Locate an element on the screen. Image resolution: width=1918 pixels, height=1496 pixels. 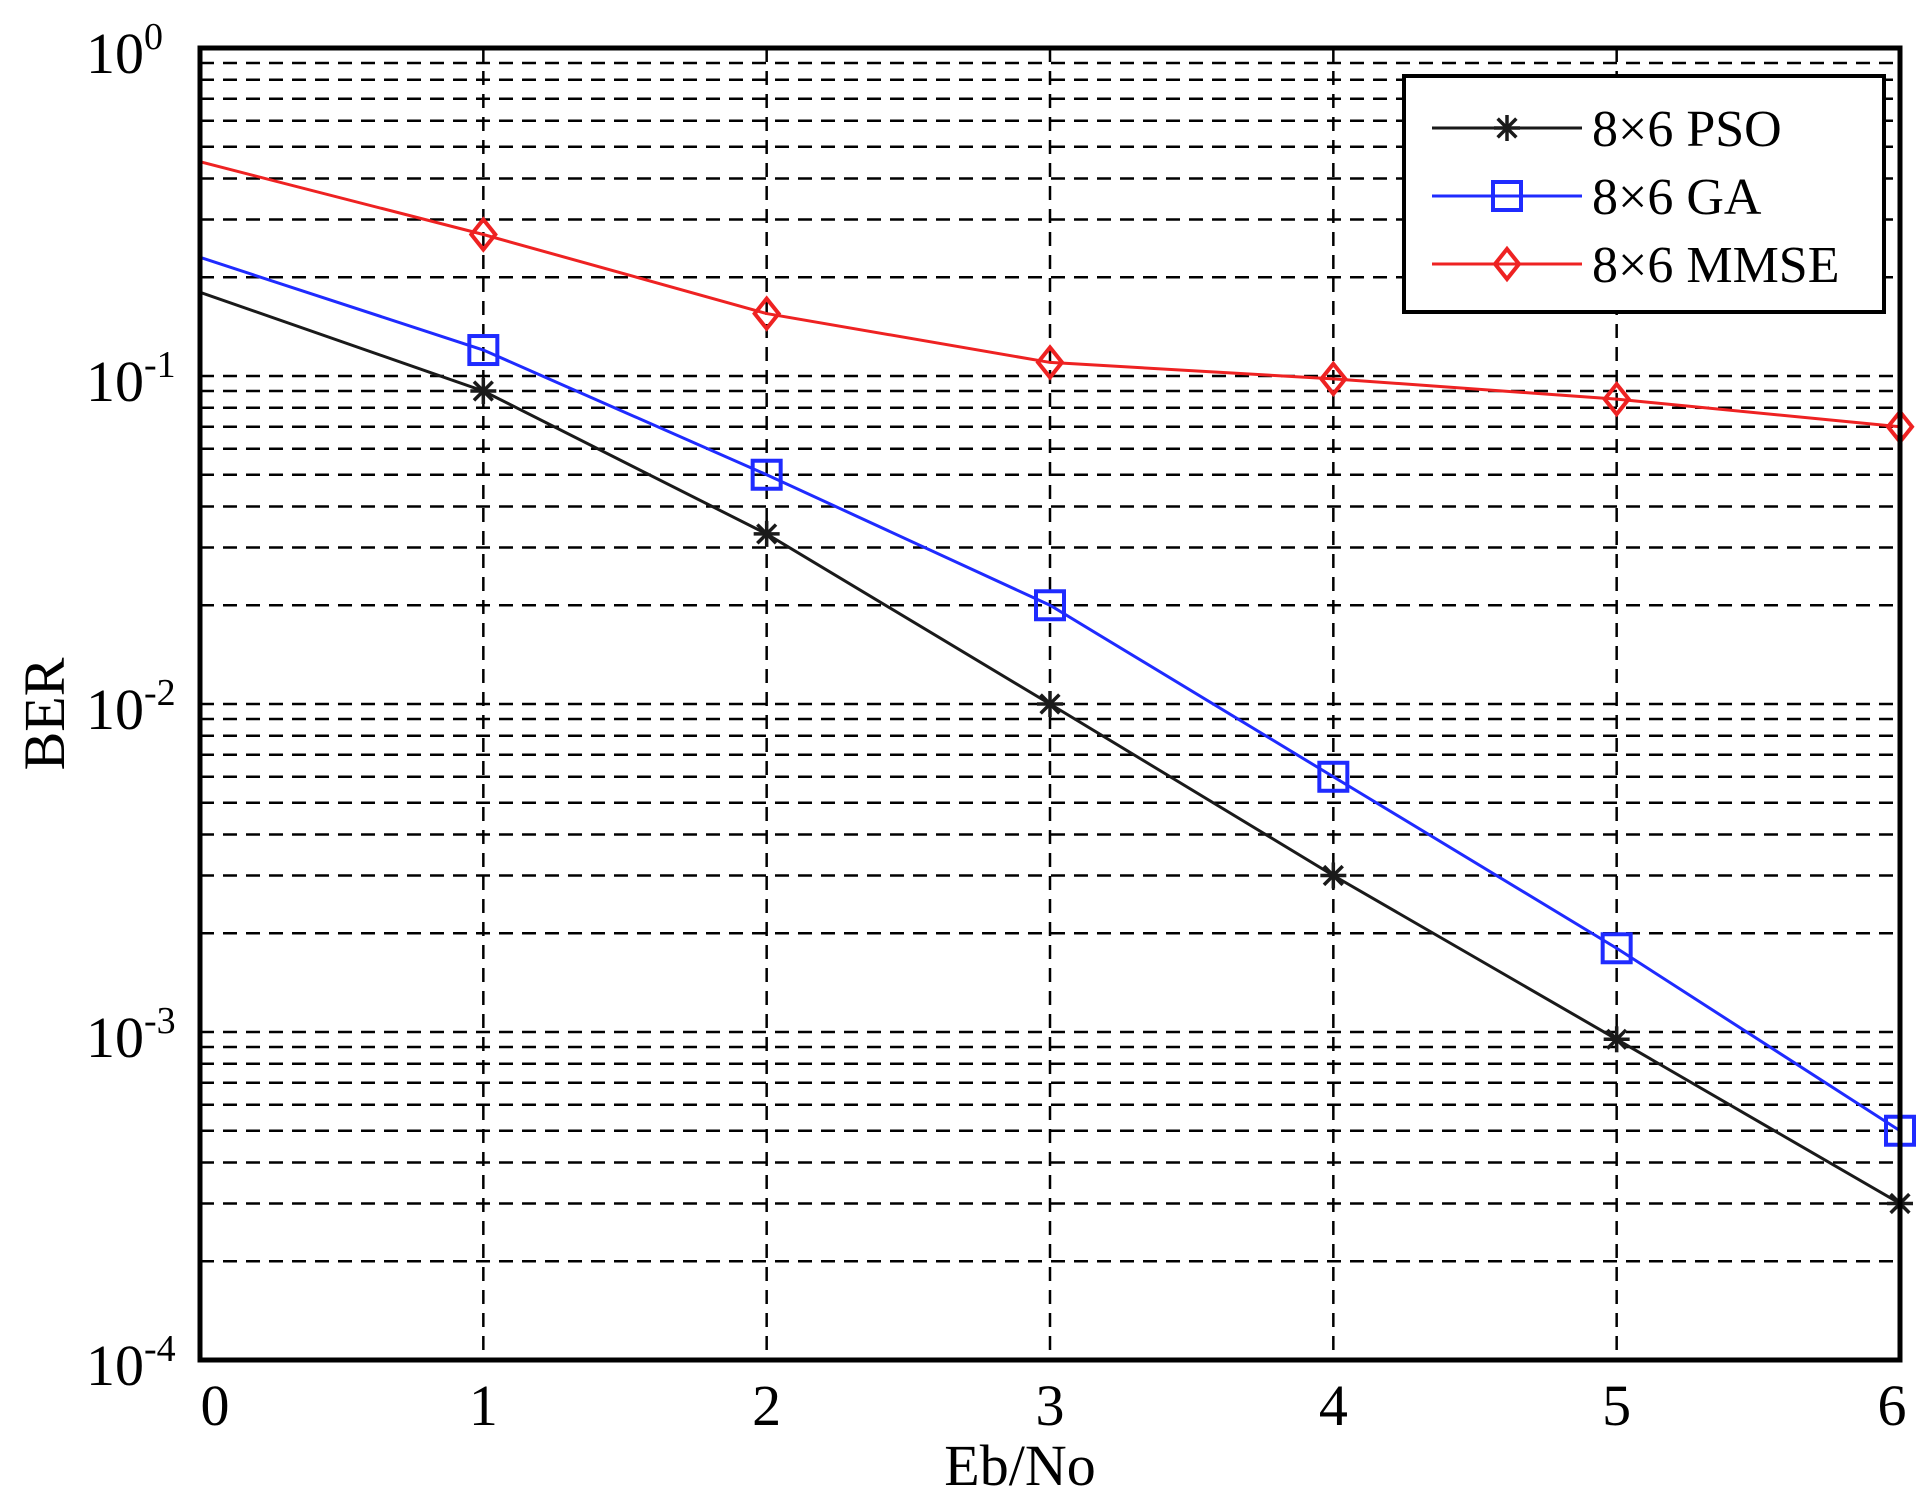
legend-box is located at coordinates (1644, 194).